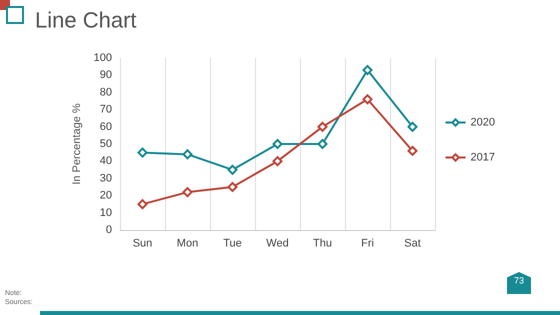  What do you see at coordinates (106, 126) in the screenshot?
I see `y-tick-label: 60` at bounding box center [106, 126].